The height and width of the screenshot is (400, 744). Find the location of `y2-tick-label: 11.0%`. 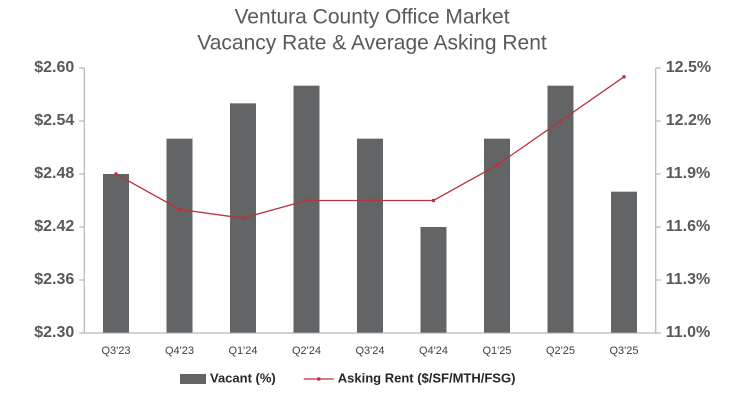

y2-tick-label: 11.0% is located at coordinates (688, 332).